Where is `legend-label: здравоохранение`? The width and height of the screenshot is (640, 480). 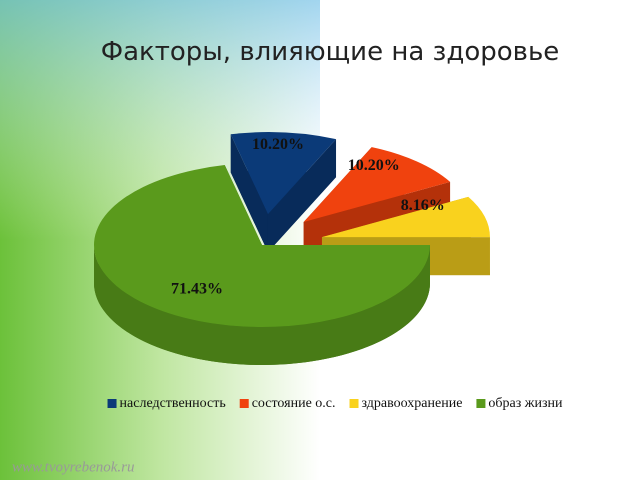 legend-label: здравоохранение is located at coordinates (412, 403).